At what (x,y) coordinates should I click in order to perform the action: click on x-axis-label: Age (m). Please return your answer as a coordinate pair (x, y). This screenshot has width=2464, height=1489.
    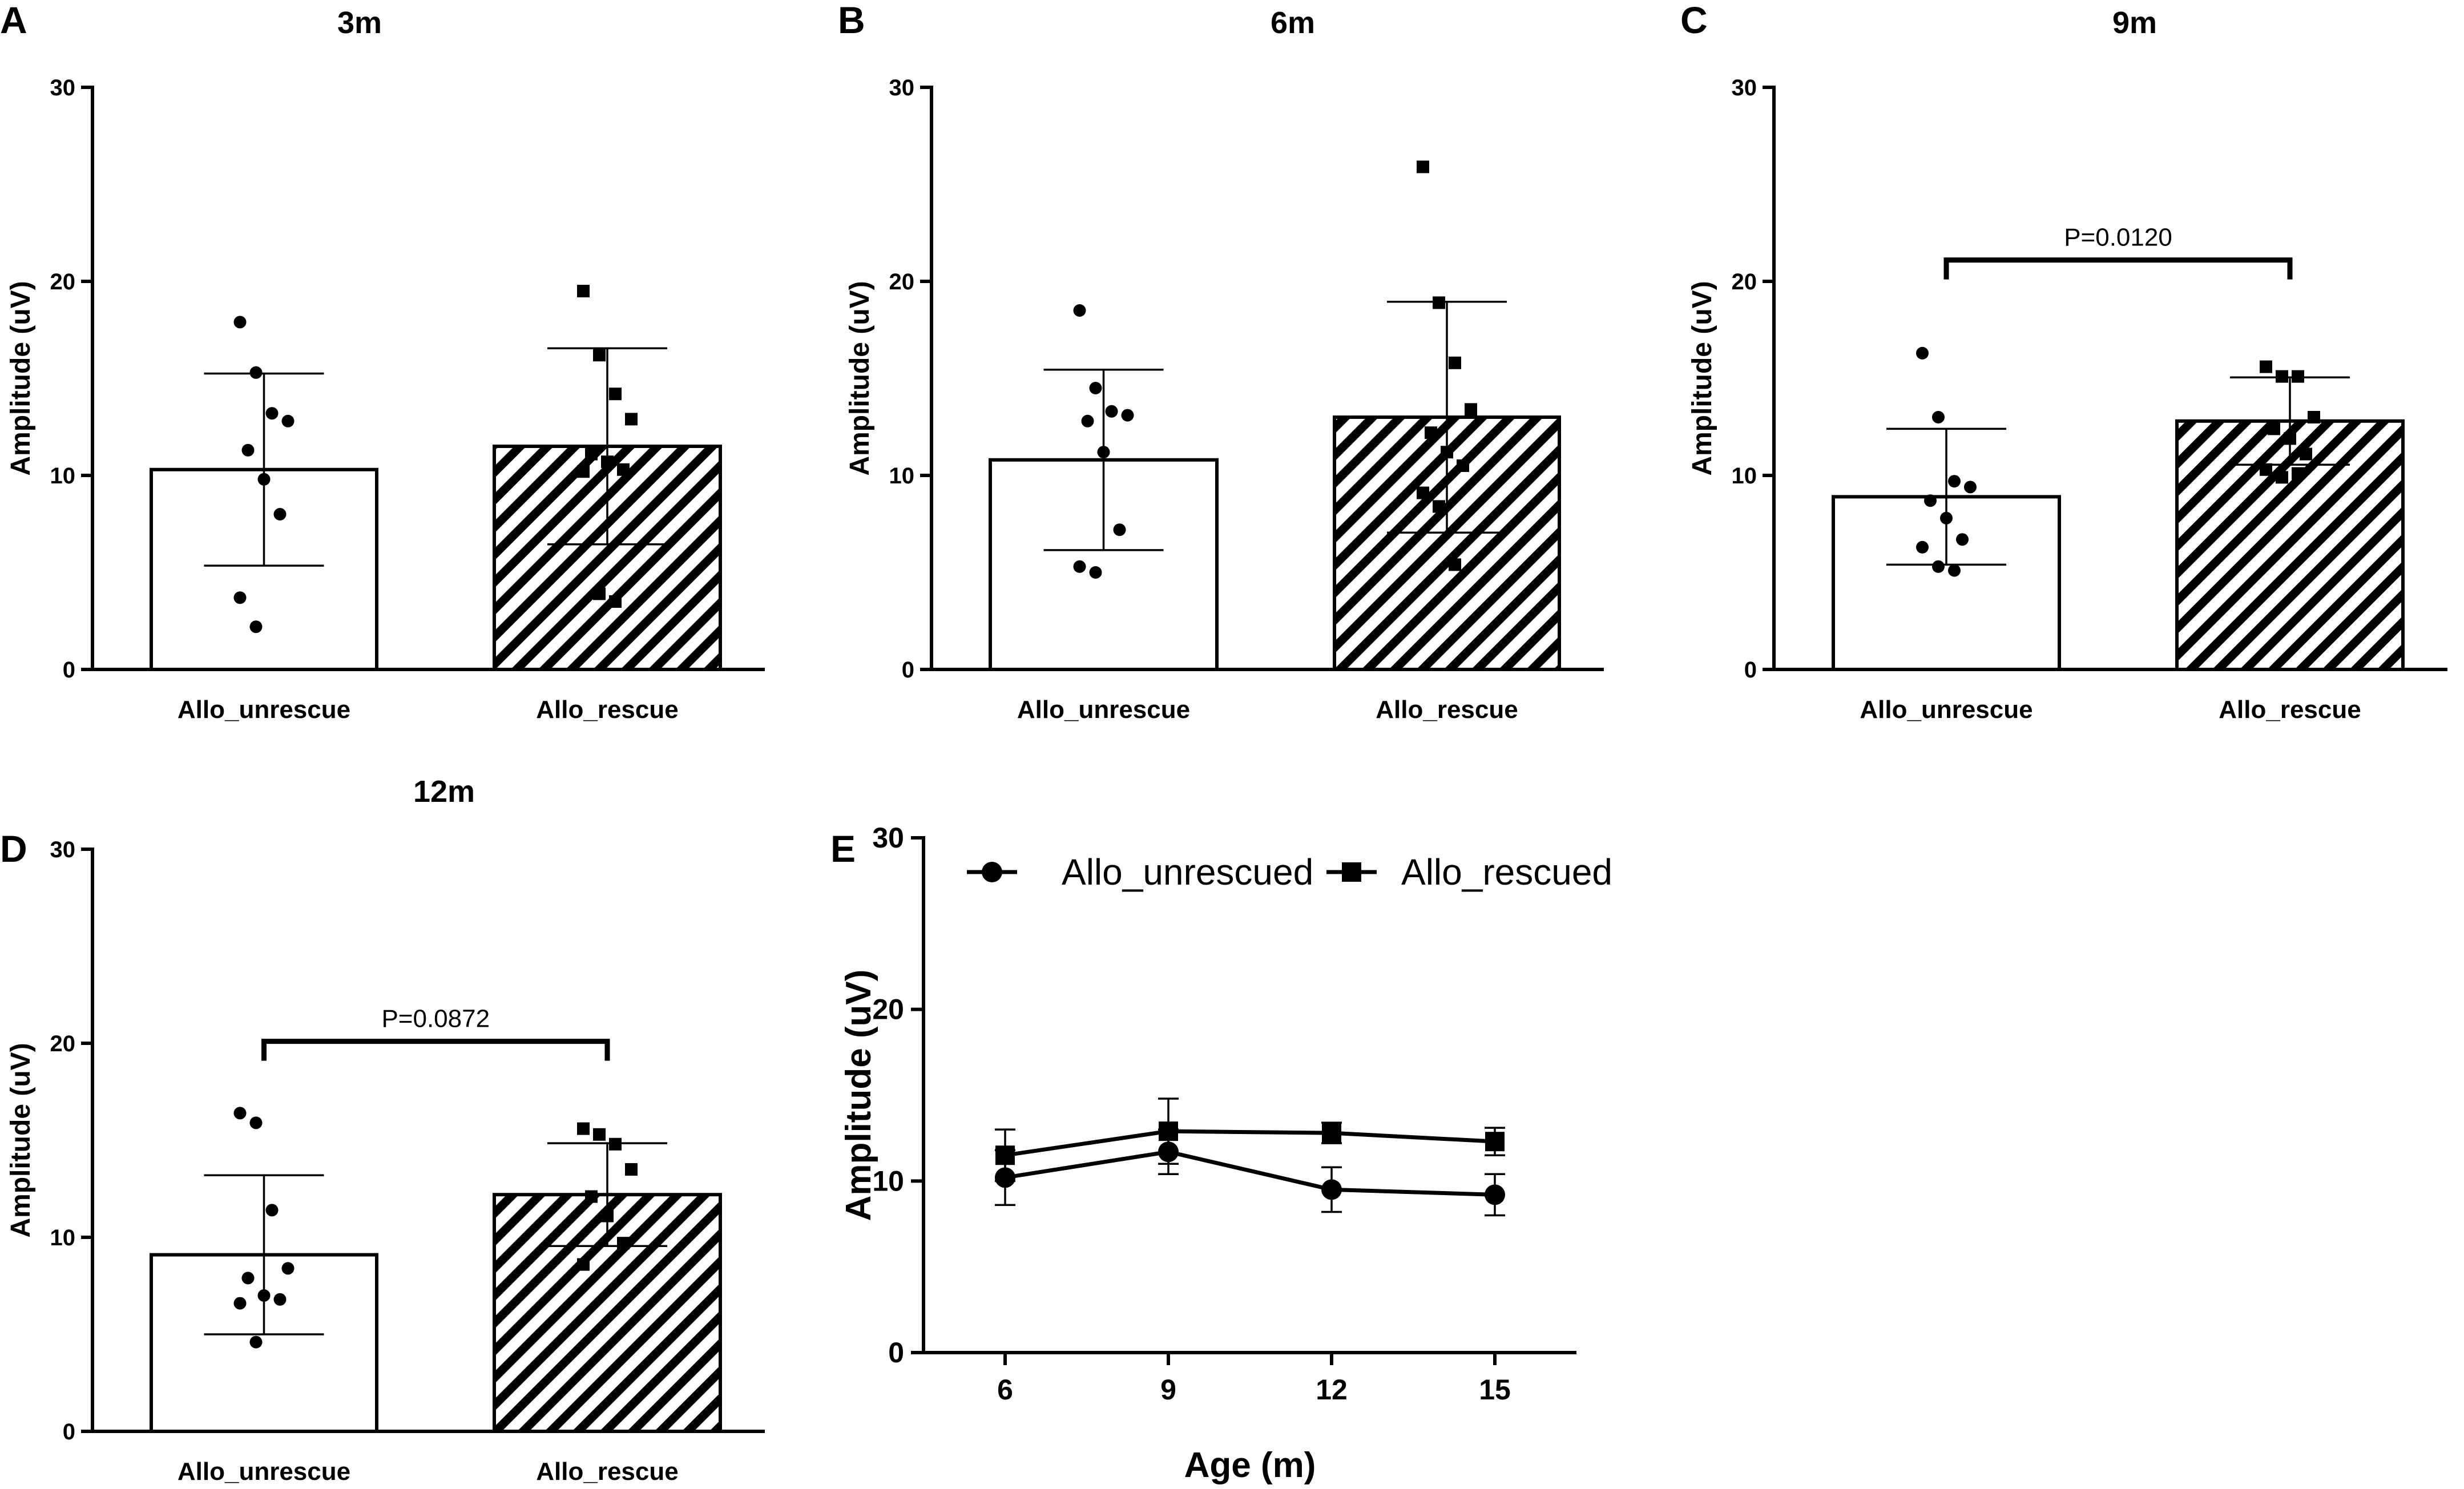
    Looking at the image, I should click on (1250, 1465).